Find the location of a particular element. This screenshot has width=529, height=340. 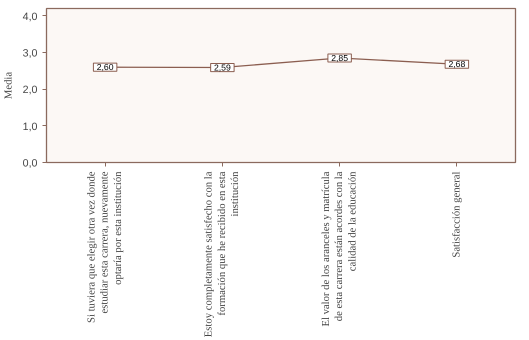

y-tick-label: 1,0 is located at coordinates (30, 126).